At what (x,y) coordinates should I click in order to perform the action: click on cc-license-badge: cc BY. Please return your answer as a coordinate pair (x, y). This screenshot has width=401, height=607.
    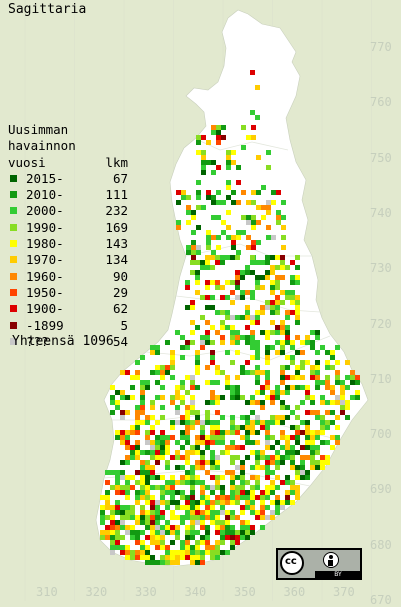
    Looking at the image, I should click on (319, 564).